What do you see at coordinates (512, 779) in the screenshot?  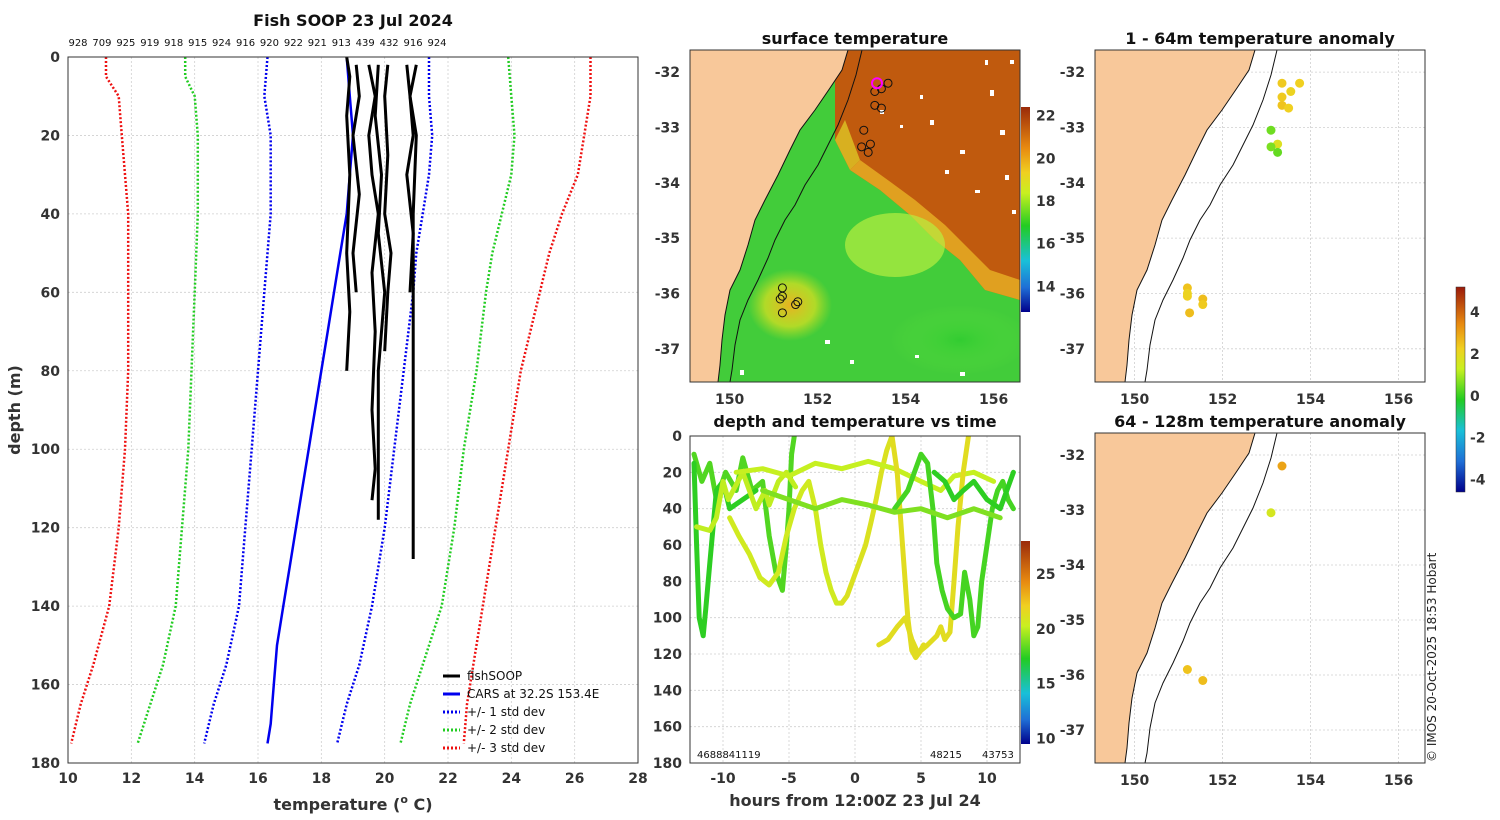 I see `profile-xtick: 24` at bounding box center [512, 779].